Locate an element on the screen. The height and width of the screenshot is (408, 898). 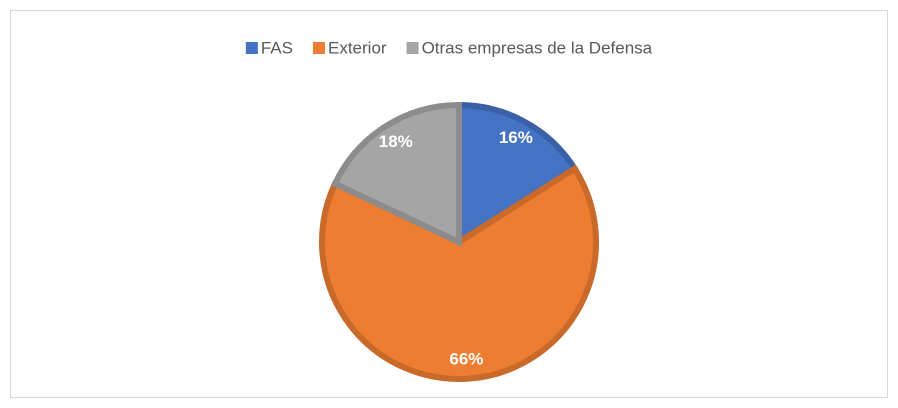
legend-label: Otras empresas de la Defensa is located at coordinates (537, 47).